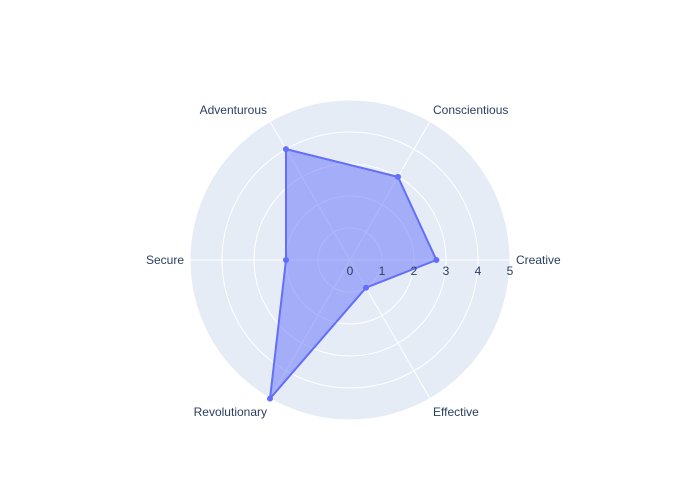  I want to click on angular-label-effective: Effective, so click(456, 412).